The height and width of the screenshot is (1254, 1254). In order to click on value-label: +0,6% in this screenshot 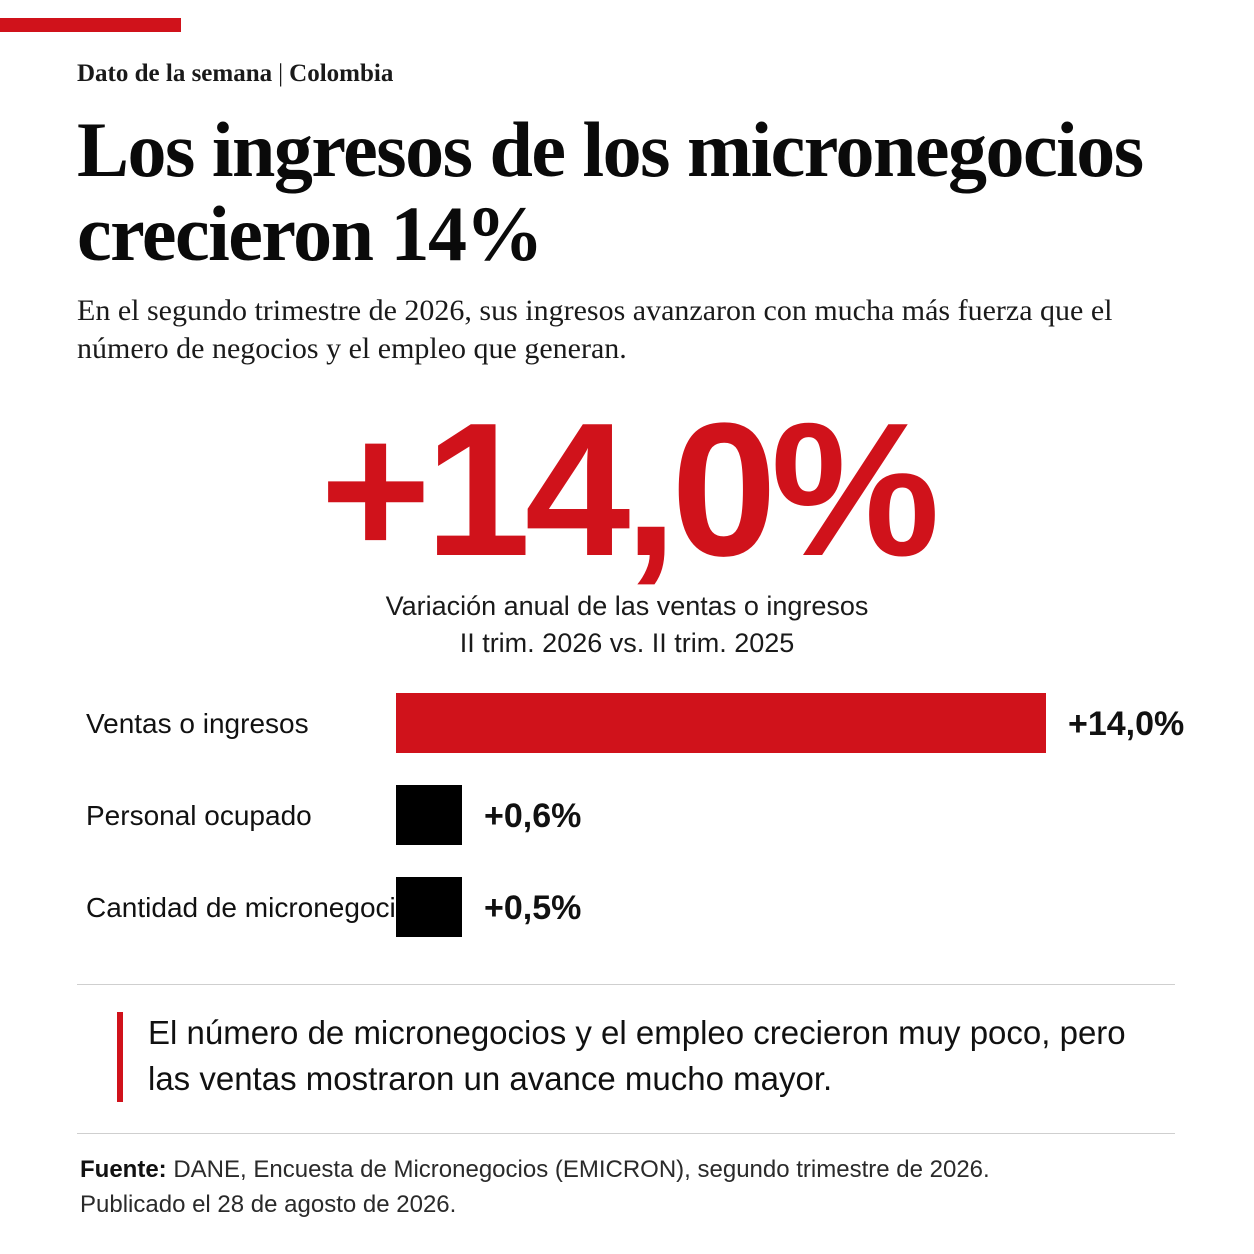, I will do `click(532, 816)`.